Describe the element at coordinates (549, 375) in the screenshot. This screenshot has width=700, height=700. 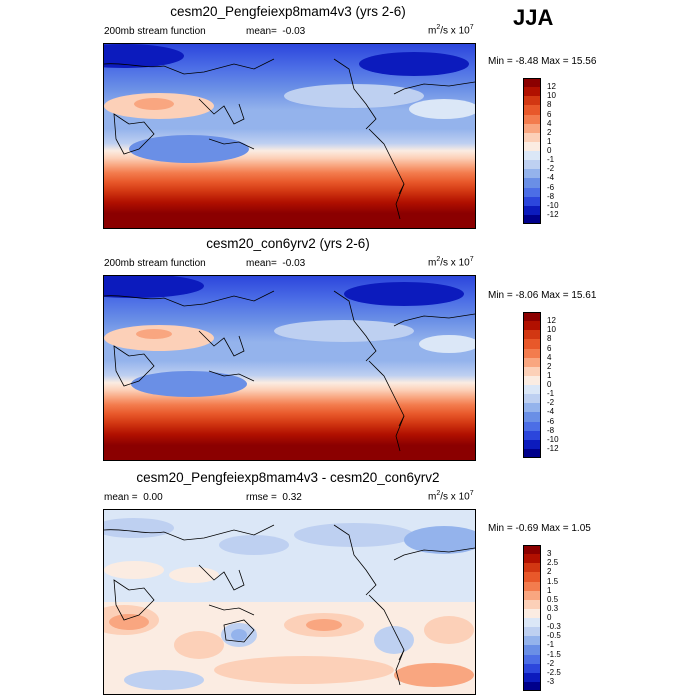
I see `panel-2-colorbar-label: 1` at that location.